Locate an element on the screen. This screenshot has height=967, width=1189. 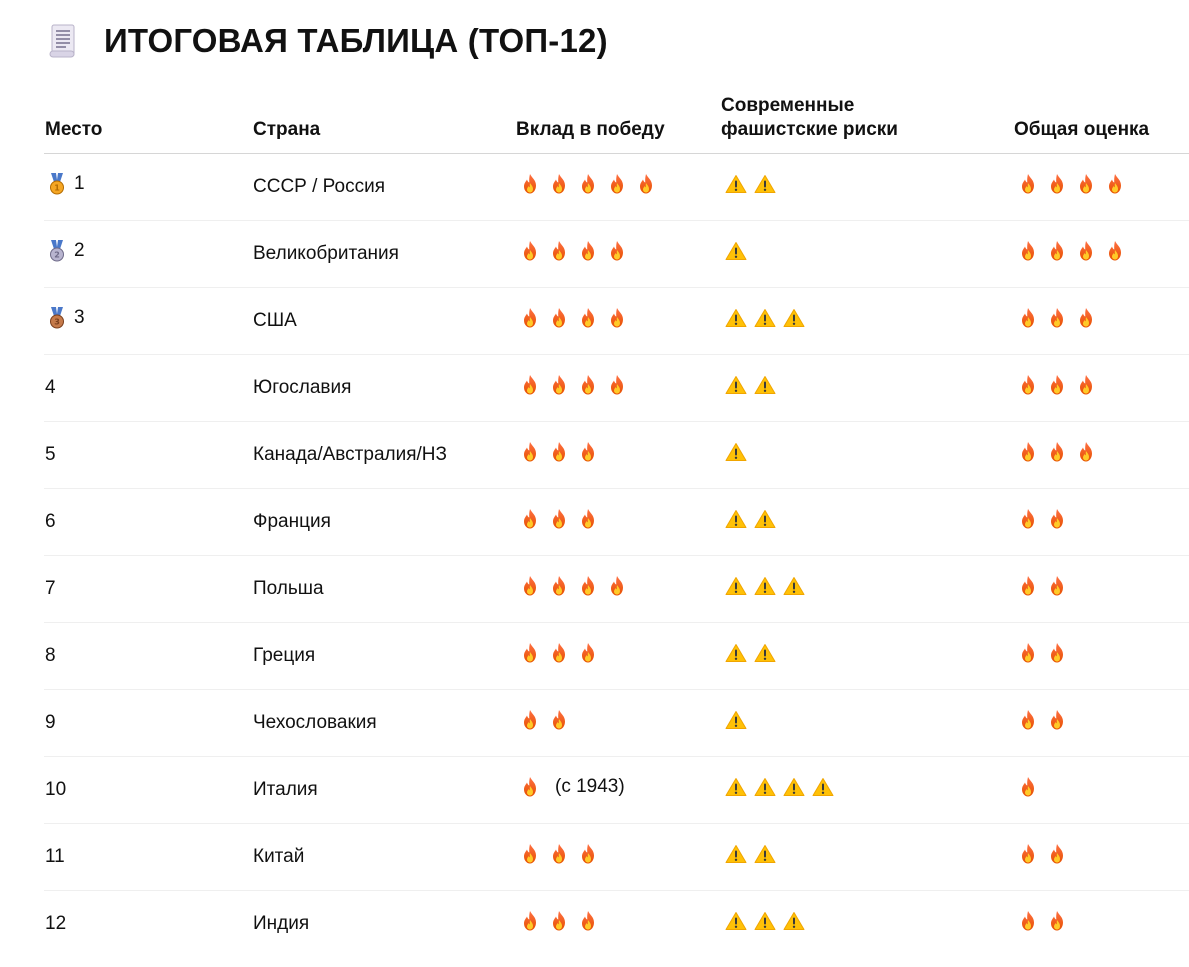
rank-value: 10 is located at coordinates (56, 789).